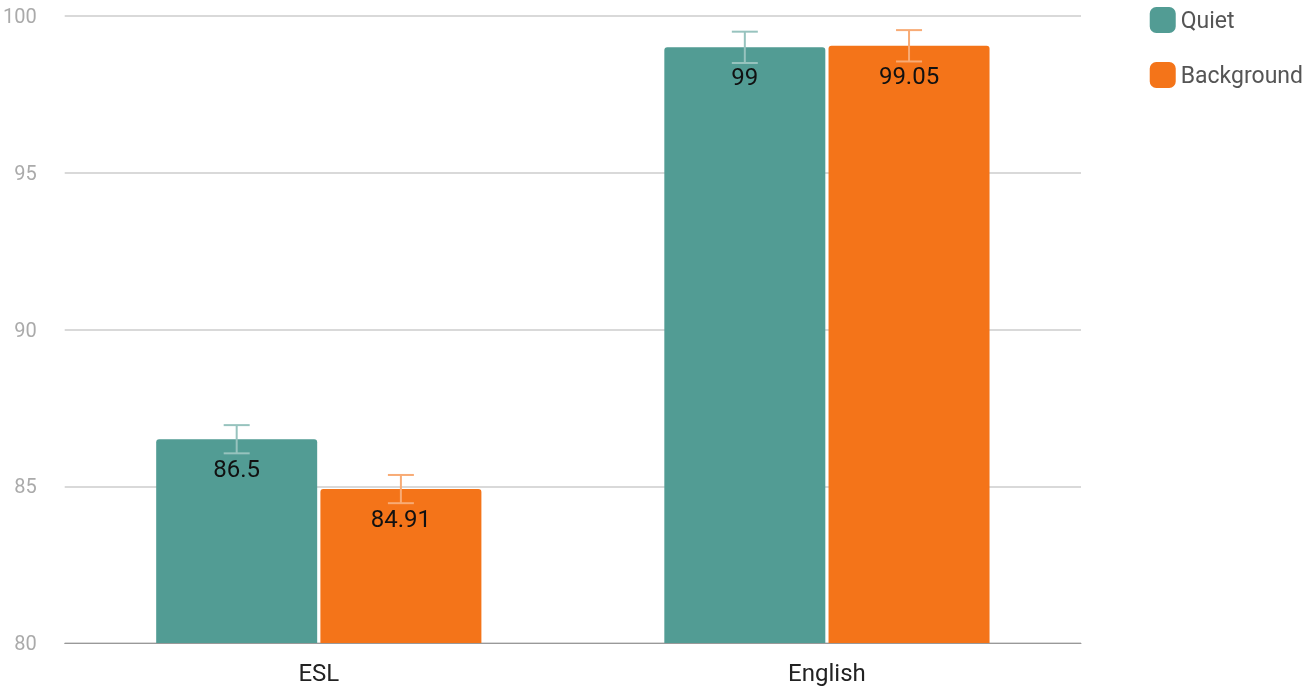  Describe the element at coordinates (401, 519) in the screenshot. I see `data-label: 84.91` at that location.